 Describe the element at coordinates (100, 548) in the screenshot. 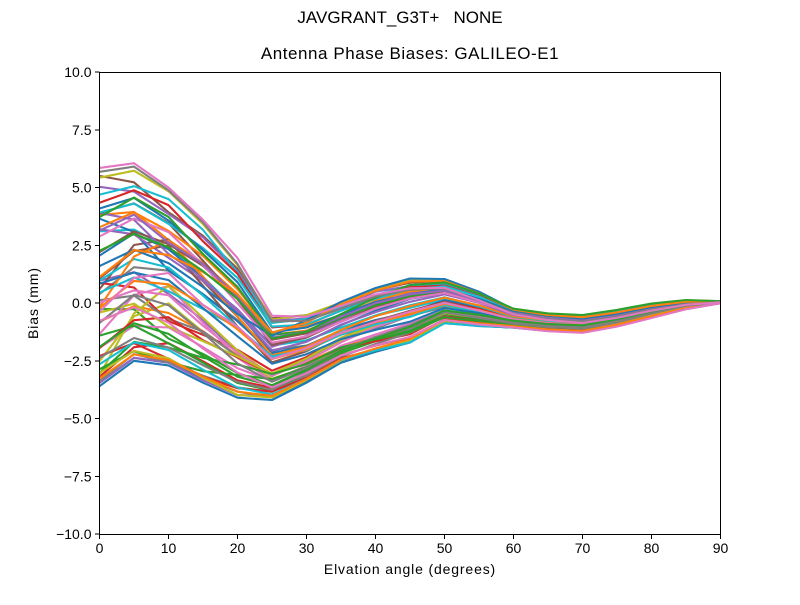

I see `svg-text: 0` at that location.